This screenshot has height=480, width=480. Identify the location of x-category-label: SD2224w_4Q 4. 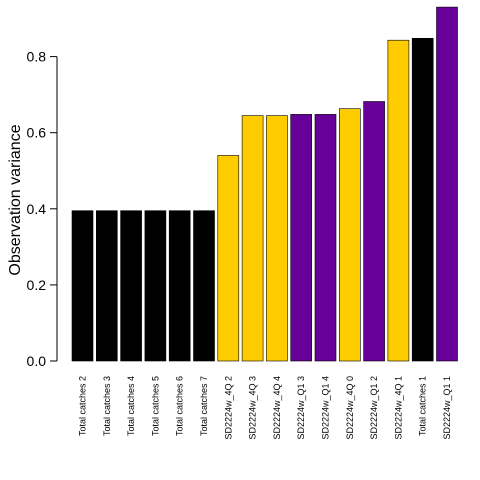
(277, 408).